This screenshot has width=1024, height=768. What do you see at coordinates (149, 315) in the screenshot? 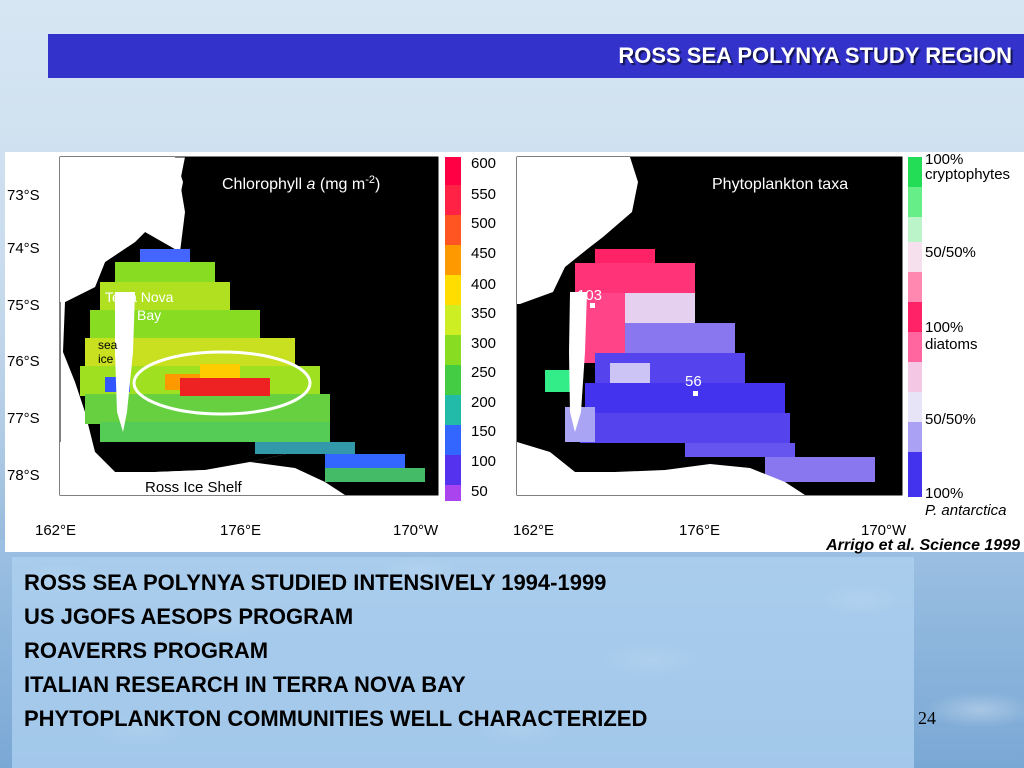
I see `terra-nova-label-2: Bay` at bounding box center [149, 315].